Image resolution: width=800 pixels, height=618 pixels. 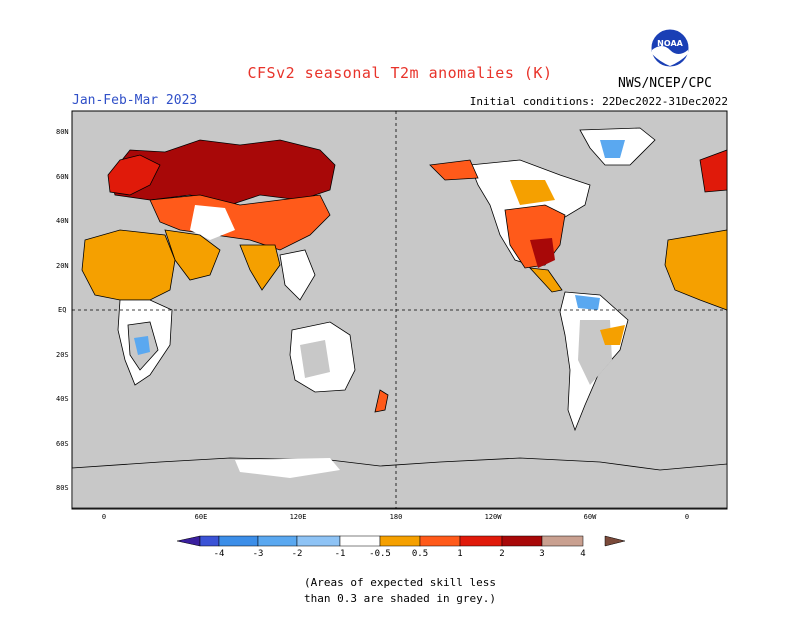 I want to click on legend-tick: -3, so click(x=258, y=554).